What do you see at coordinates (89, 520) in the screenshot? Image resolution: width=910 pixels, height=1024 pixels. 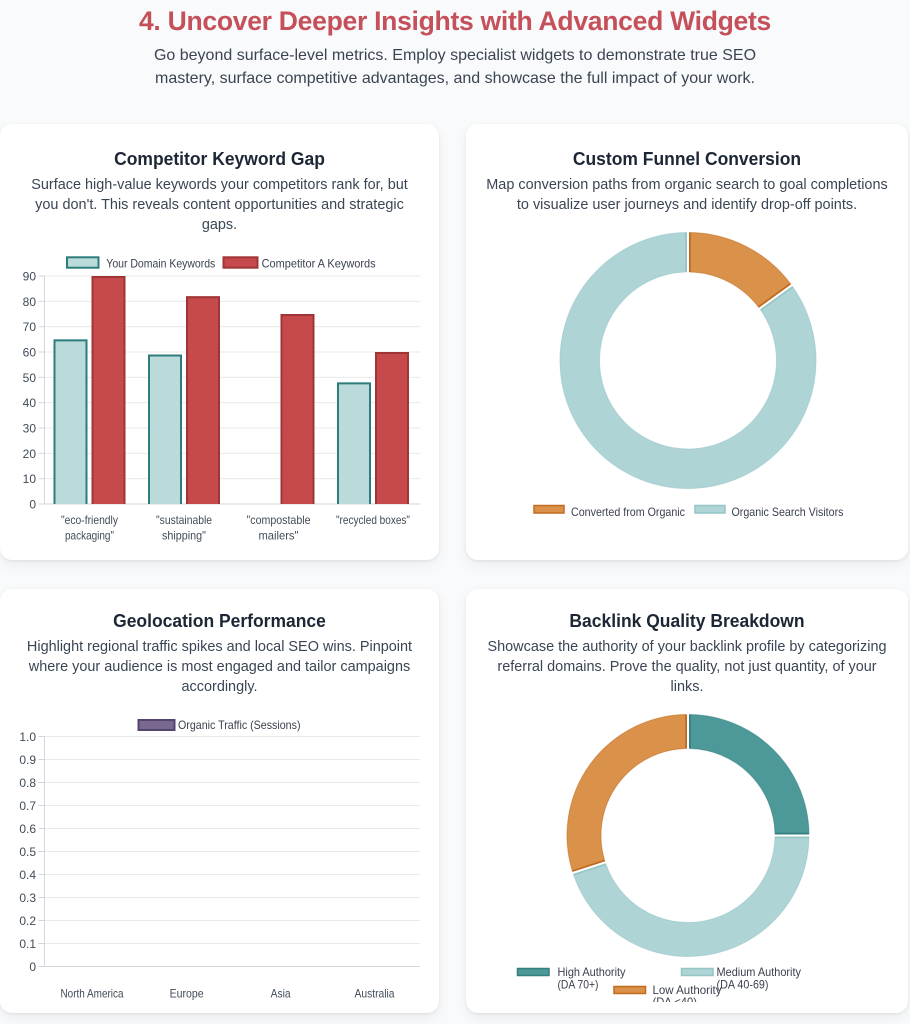 I see `svg-text: "eco-friendly` at bounding box center [89, 520].